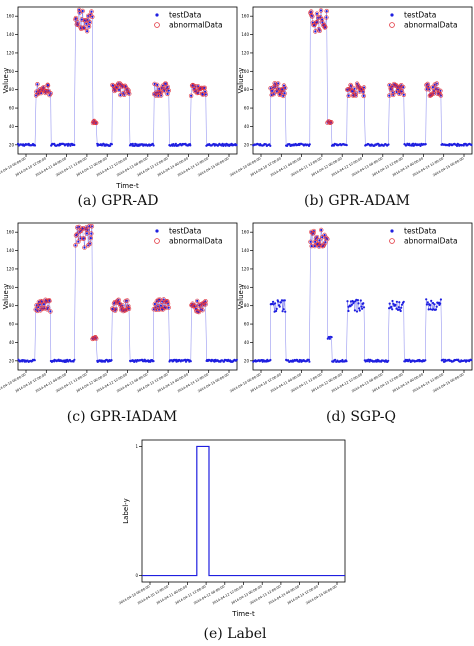 This screenshot has width=474, height=646. Describe the element at coordinates (118, 201) in the screenshot. I see `caption-a: (a) GPR-AD` at that location.